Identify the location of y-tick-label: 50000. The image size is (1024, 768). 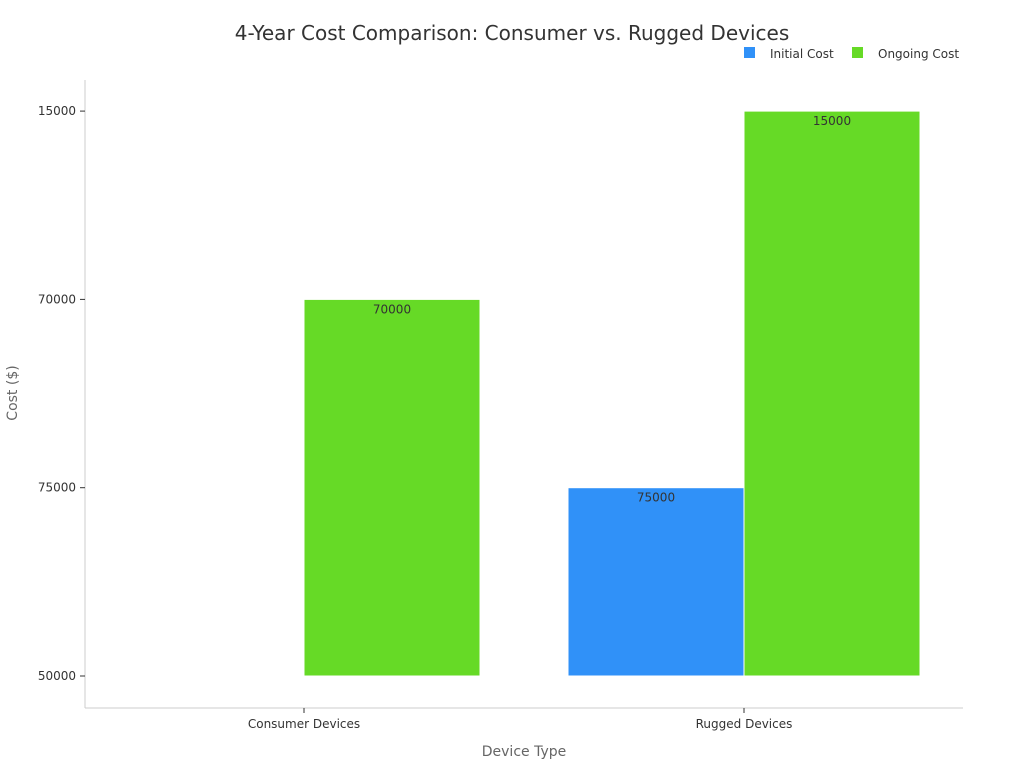
(57, 676).